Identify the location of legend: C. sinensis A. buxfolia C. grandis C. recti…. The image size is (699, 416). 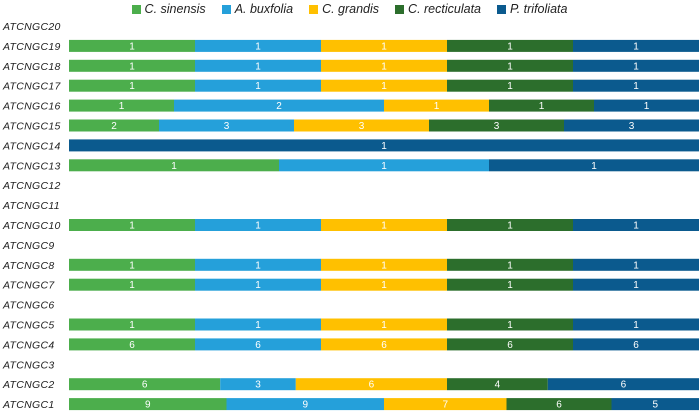
(349, 9).